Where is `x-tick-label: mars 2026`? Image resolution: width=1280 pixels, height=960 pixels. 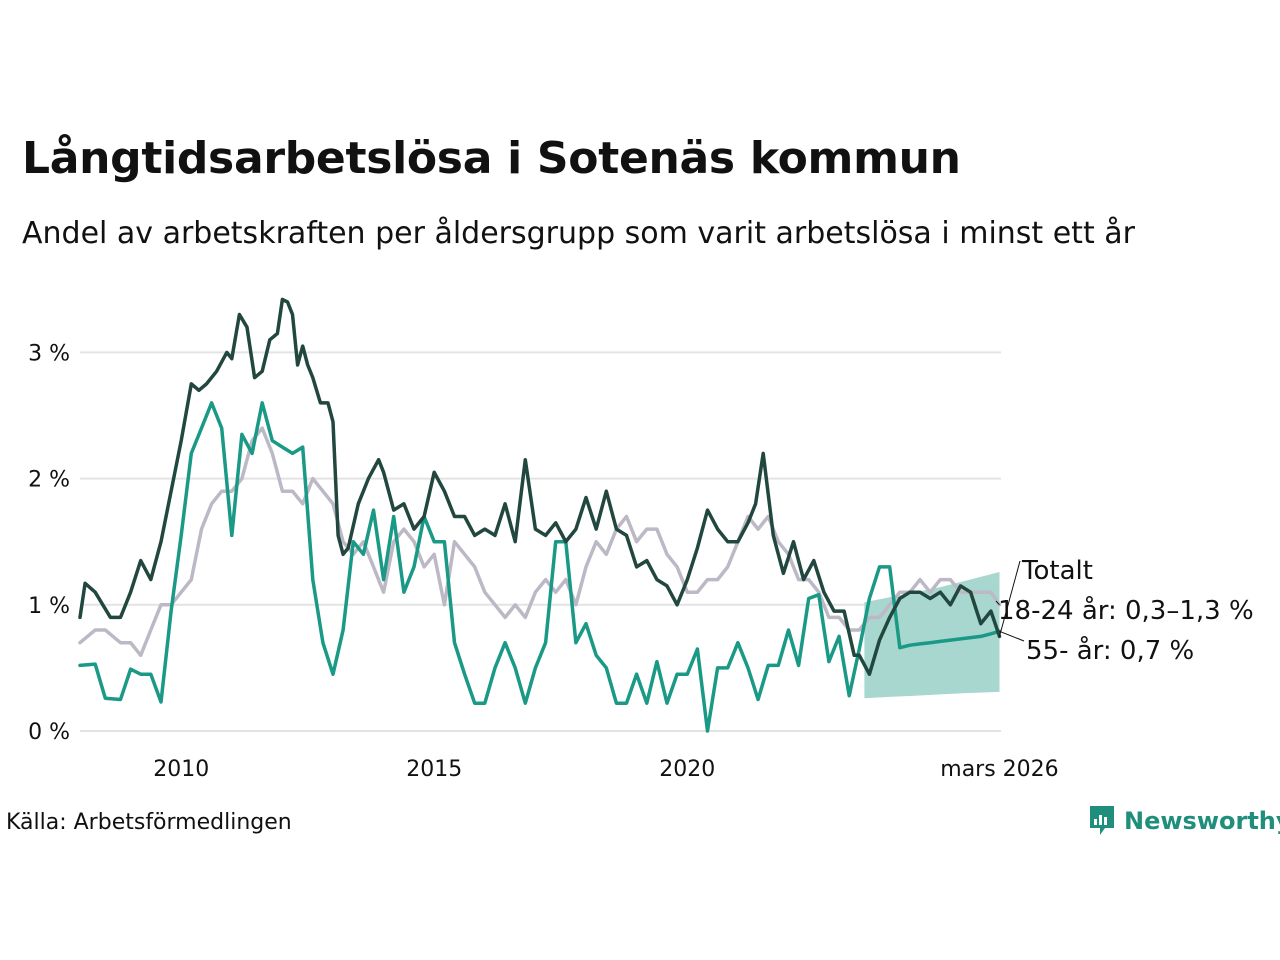 x-tick-label: mars 2026 is located at coordinates (999, 769).